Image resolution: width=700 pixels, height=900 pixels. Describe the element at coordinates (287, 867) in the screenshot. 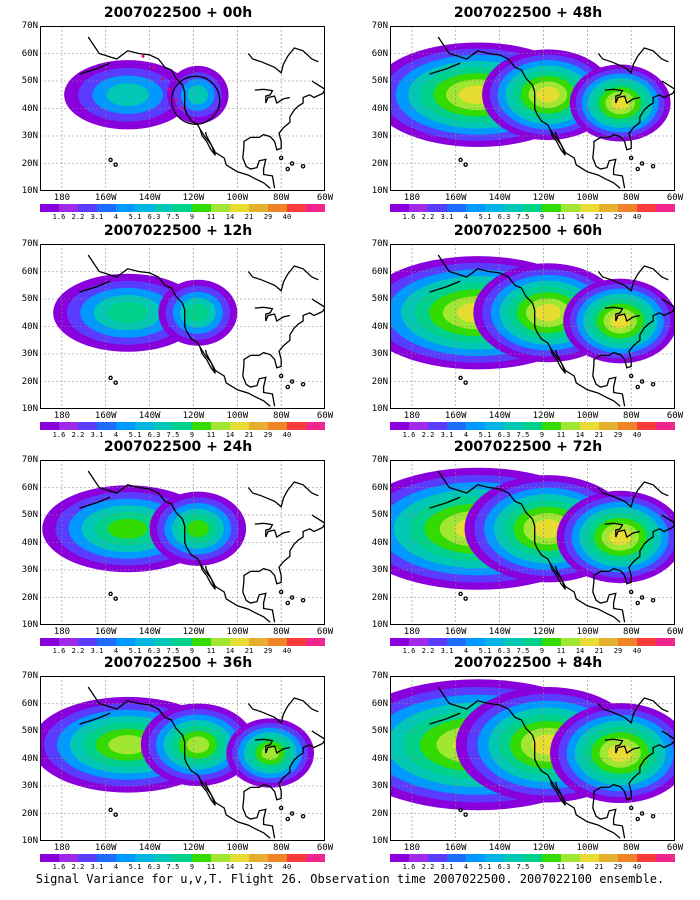

I see `colorbar-label: 40` at that location.